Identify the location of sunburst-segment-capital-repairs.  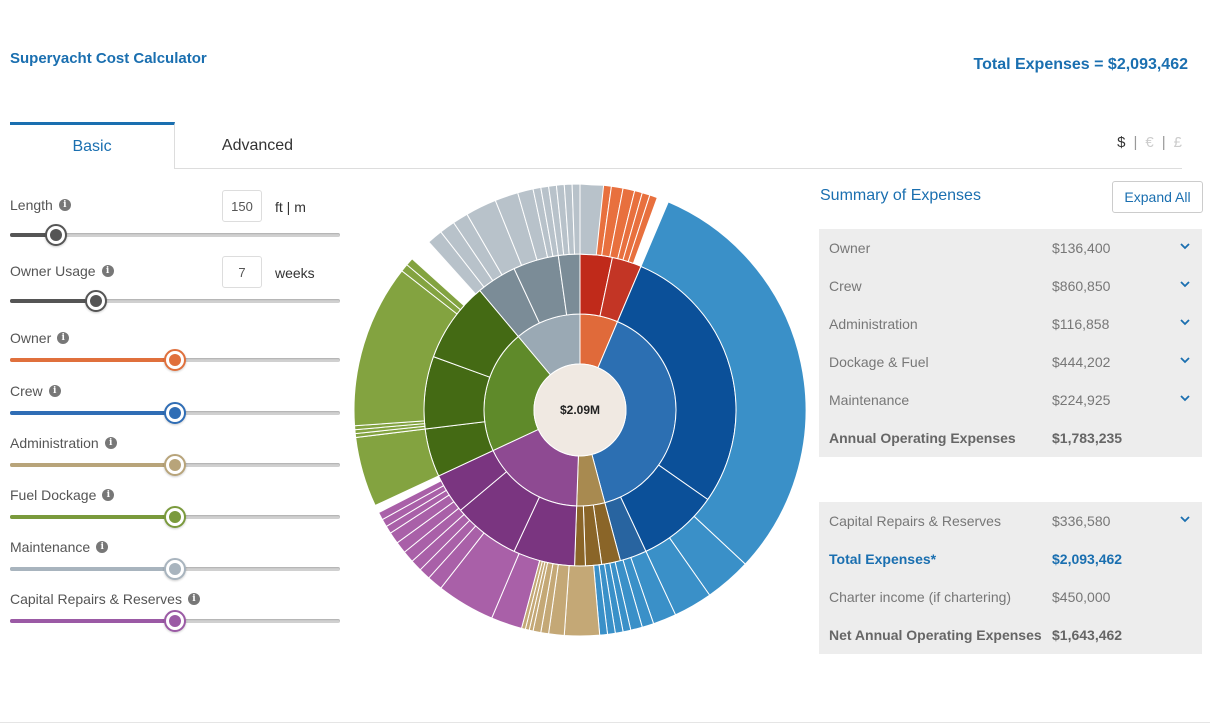
(411, 500).